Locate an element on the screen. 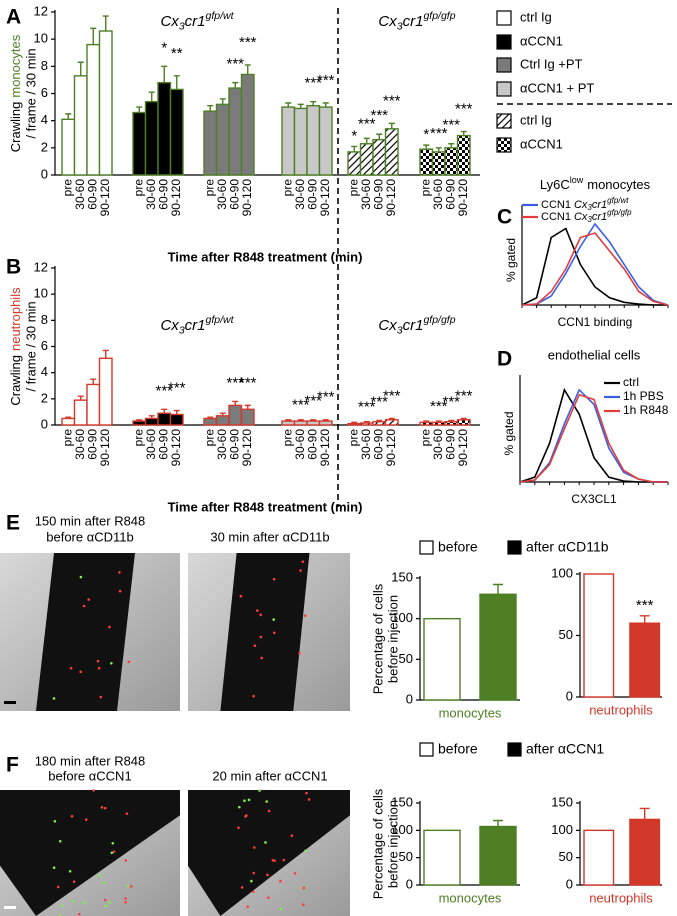  image-caption: 150 min after R848 is located at coordinates (90, 520).